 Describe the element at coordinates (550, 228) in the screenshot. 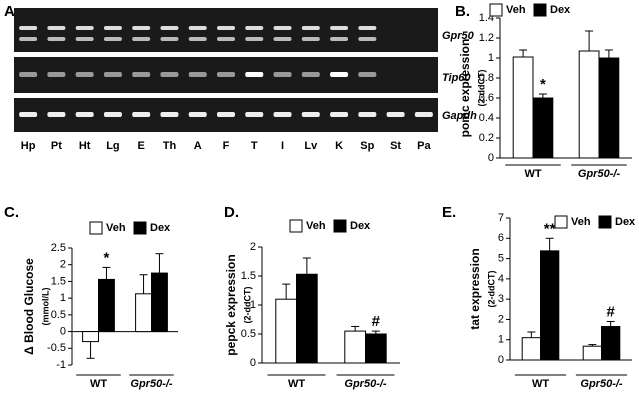

I see `annotation: **` at that location.